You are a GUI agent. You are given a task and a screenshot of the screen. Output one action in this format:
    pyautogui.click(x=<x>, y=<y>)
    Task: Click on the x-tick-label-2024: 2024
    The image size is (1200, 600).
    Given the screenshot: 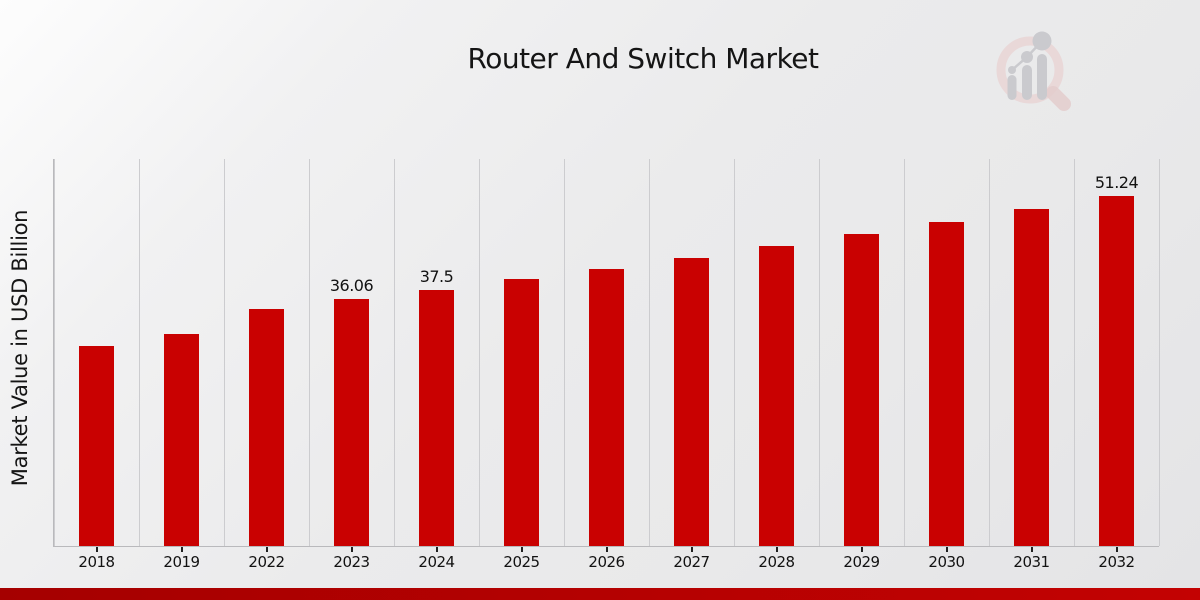 What is the action you would take?
    pyautogui.click(x=436, y=562)
    